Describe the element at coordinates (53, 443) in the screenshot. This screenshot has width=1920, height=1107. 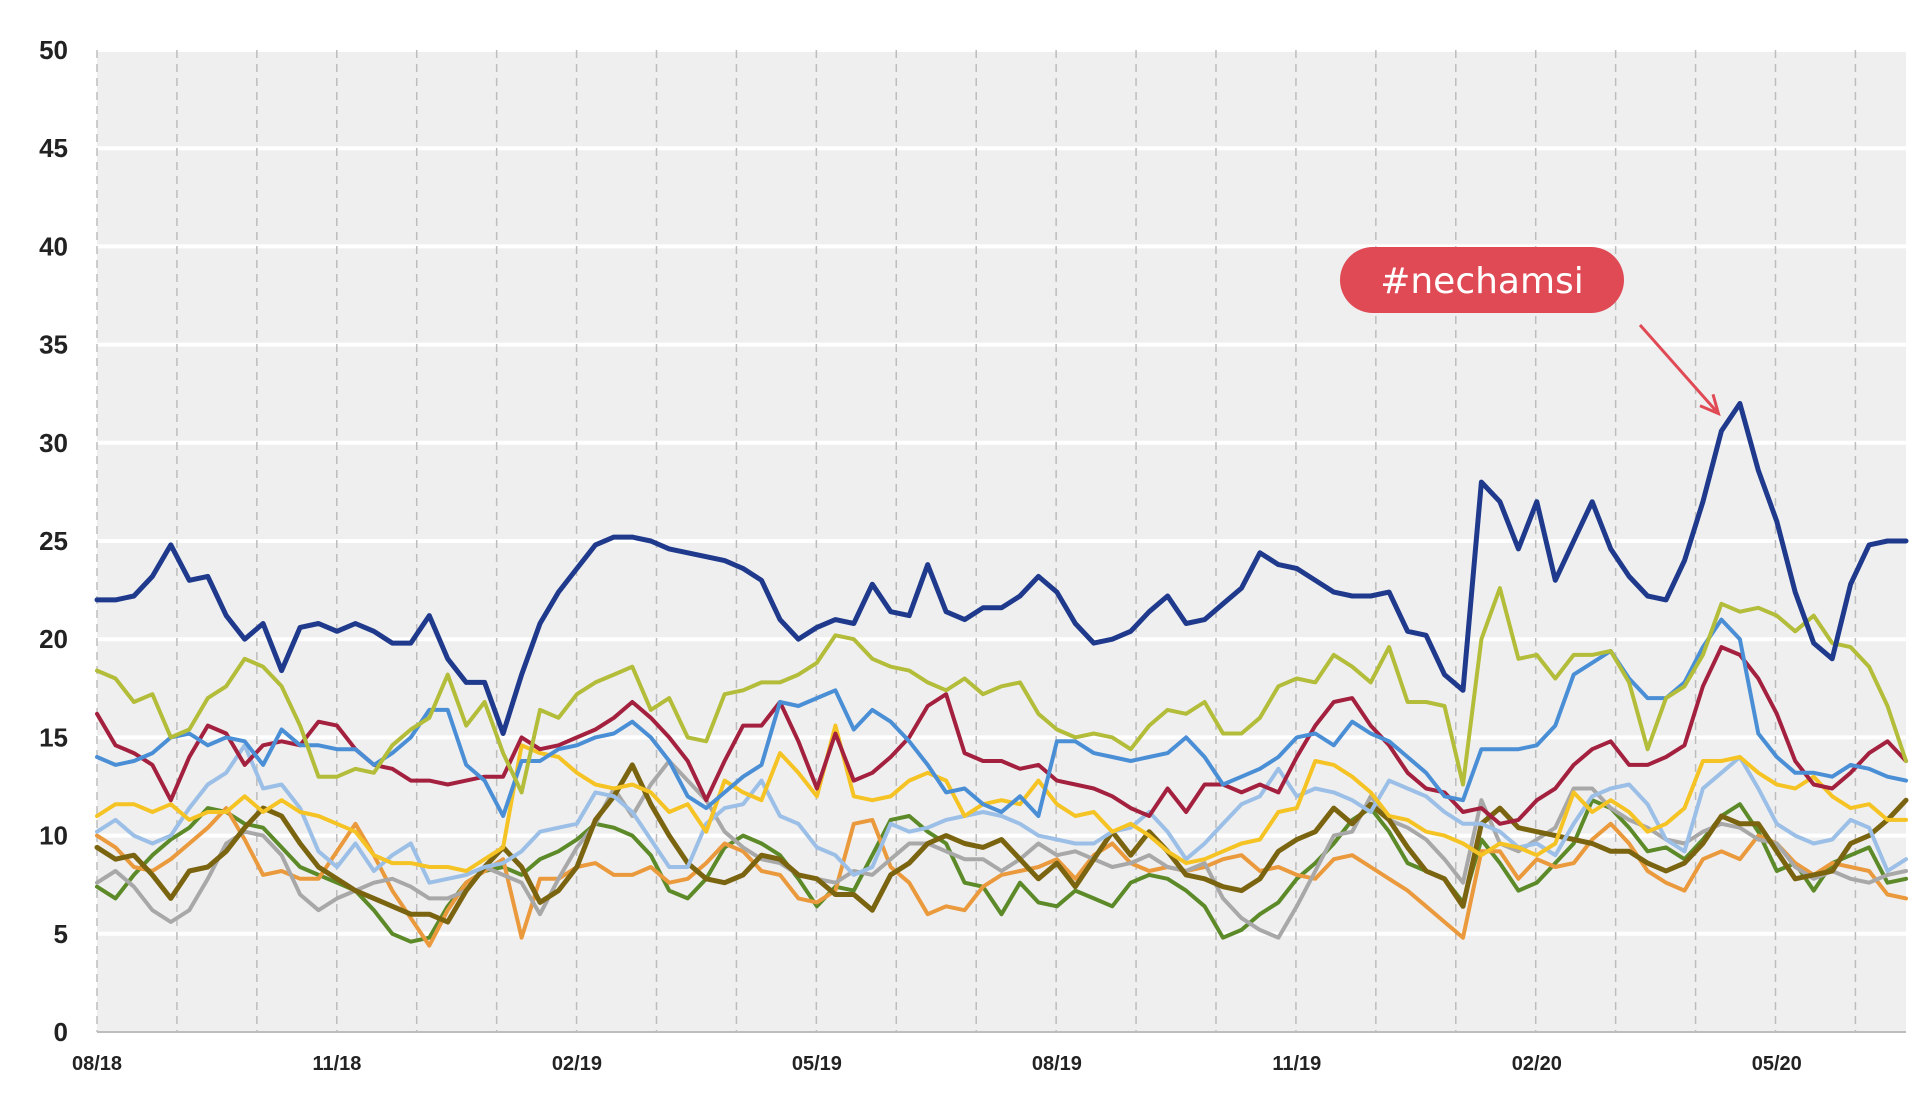
I see `y-tick-label: 30` at that location.